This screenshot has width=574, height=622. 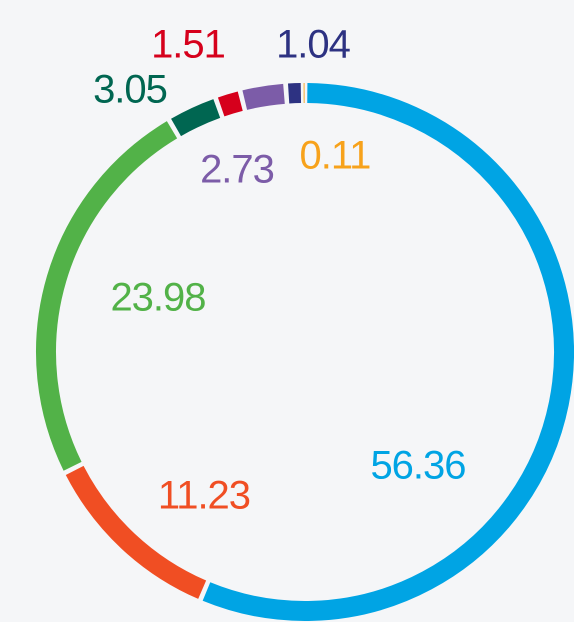 What do you see at coordinates (313, 45) in the screenshot?
I see `data-label: 1.04` at bounding box center [313, 45].